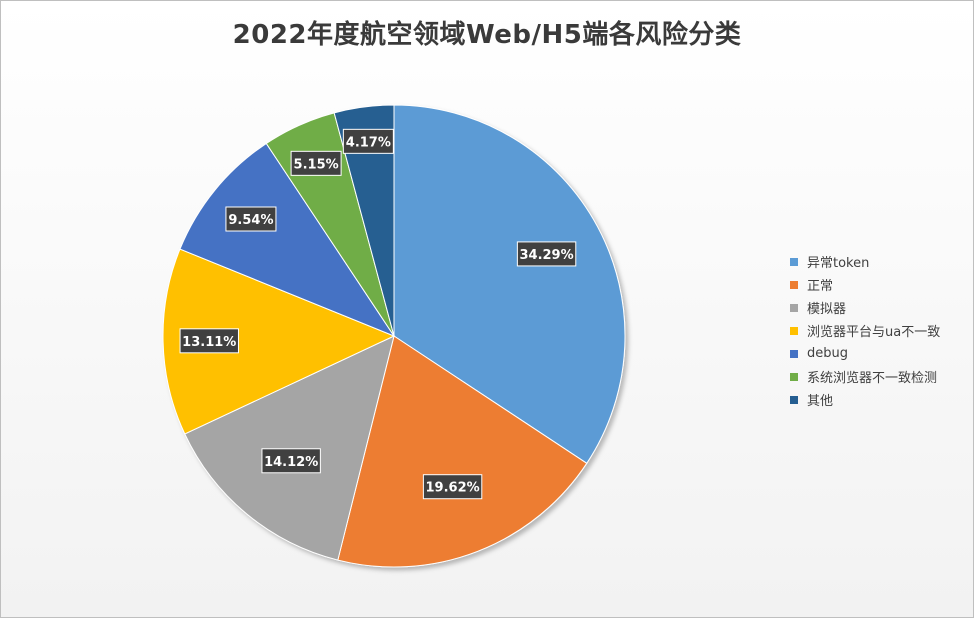 This screenshot has width=974, height=618. I want to click on svg-text: 19.62%, so click(453, 488).